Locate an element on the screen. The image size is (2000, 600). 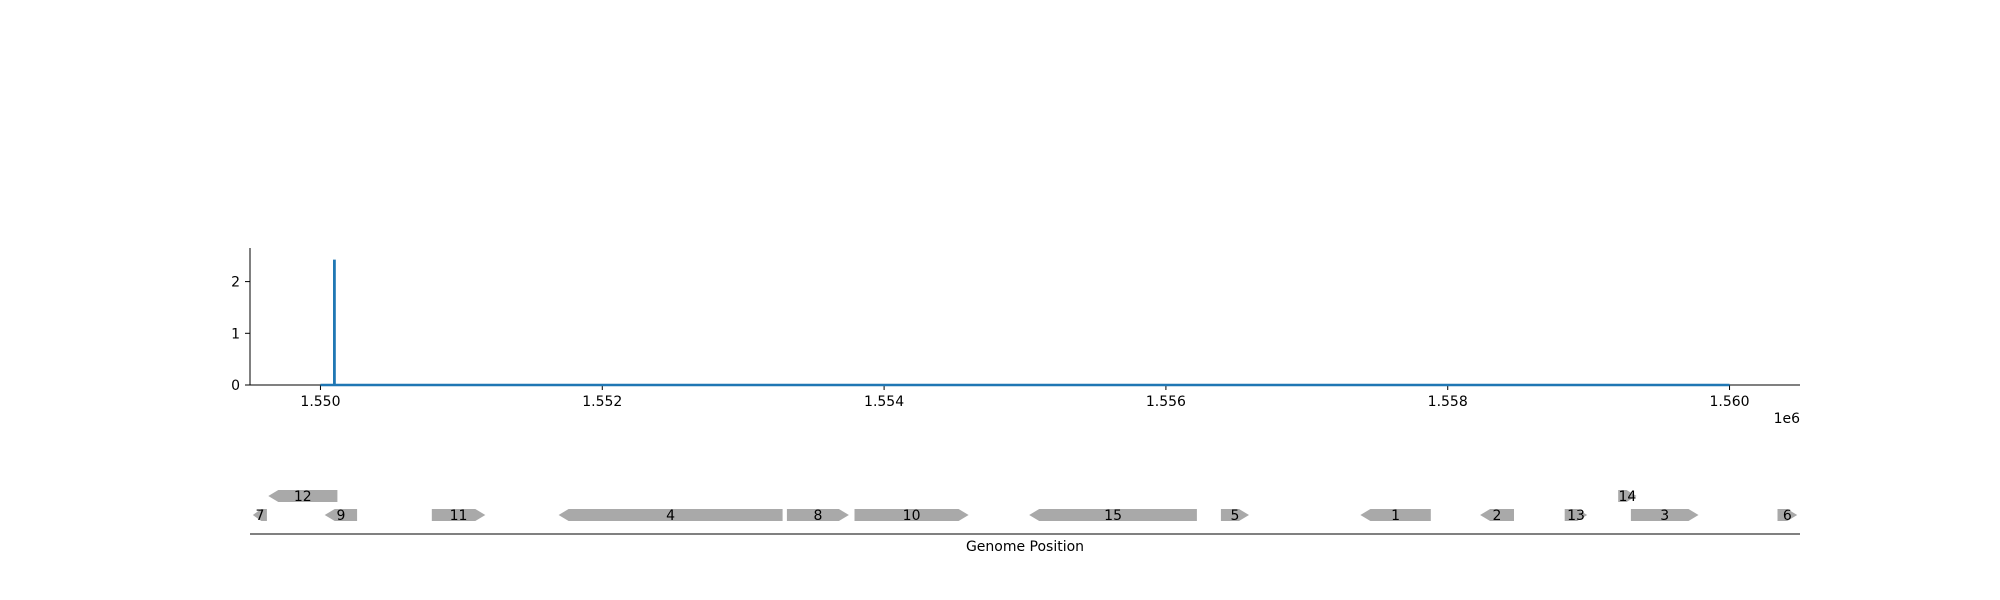
gene-feature-label: 2 is located at coordinates (1497, 516).